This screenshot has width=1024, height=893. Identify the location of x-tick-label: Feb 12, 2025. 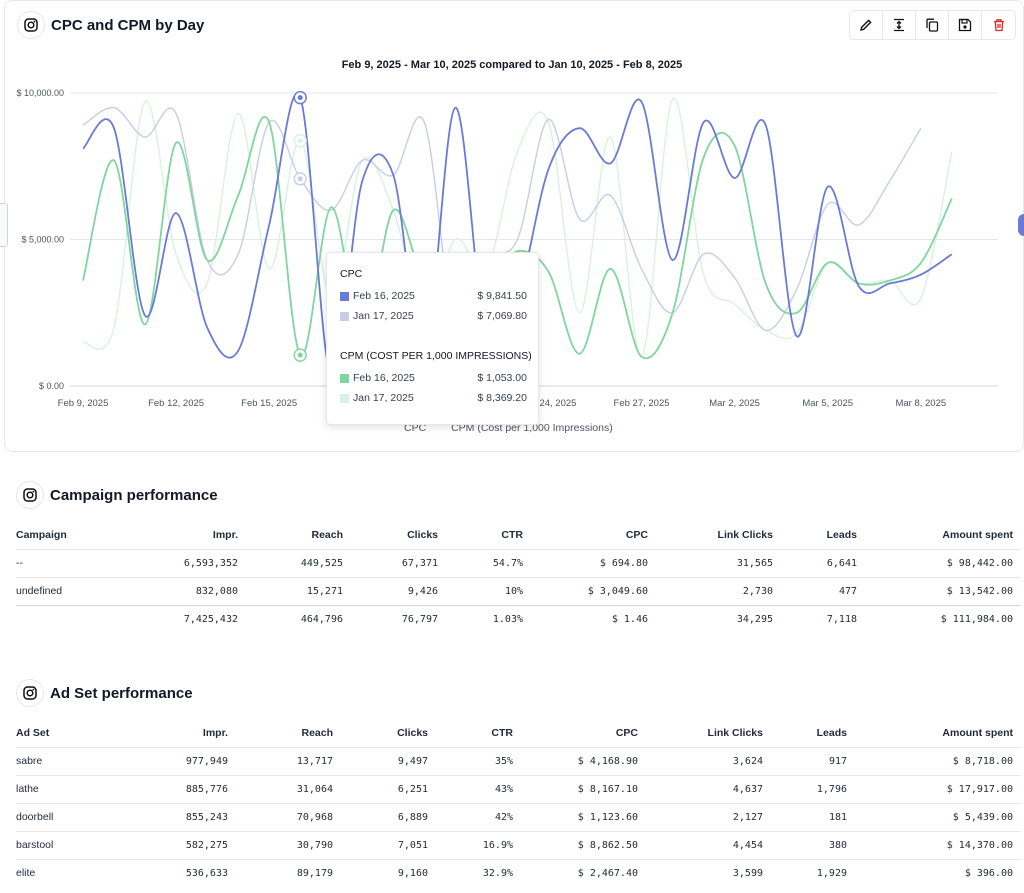
(176, 403).